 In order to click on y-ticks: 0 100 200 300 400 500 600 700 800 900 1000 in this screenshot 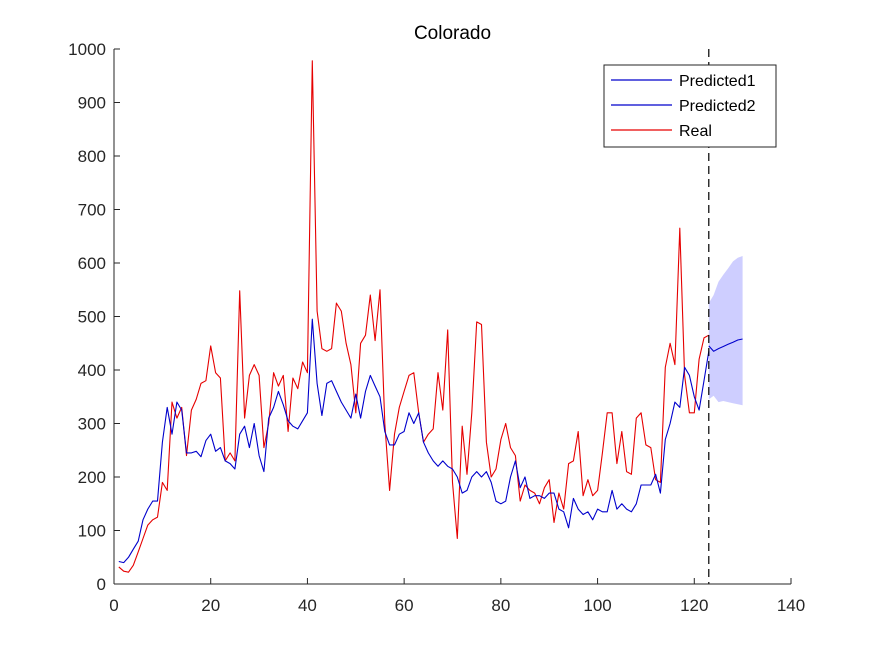, I will do `click(94, 317)`.